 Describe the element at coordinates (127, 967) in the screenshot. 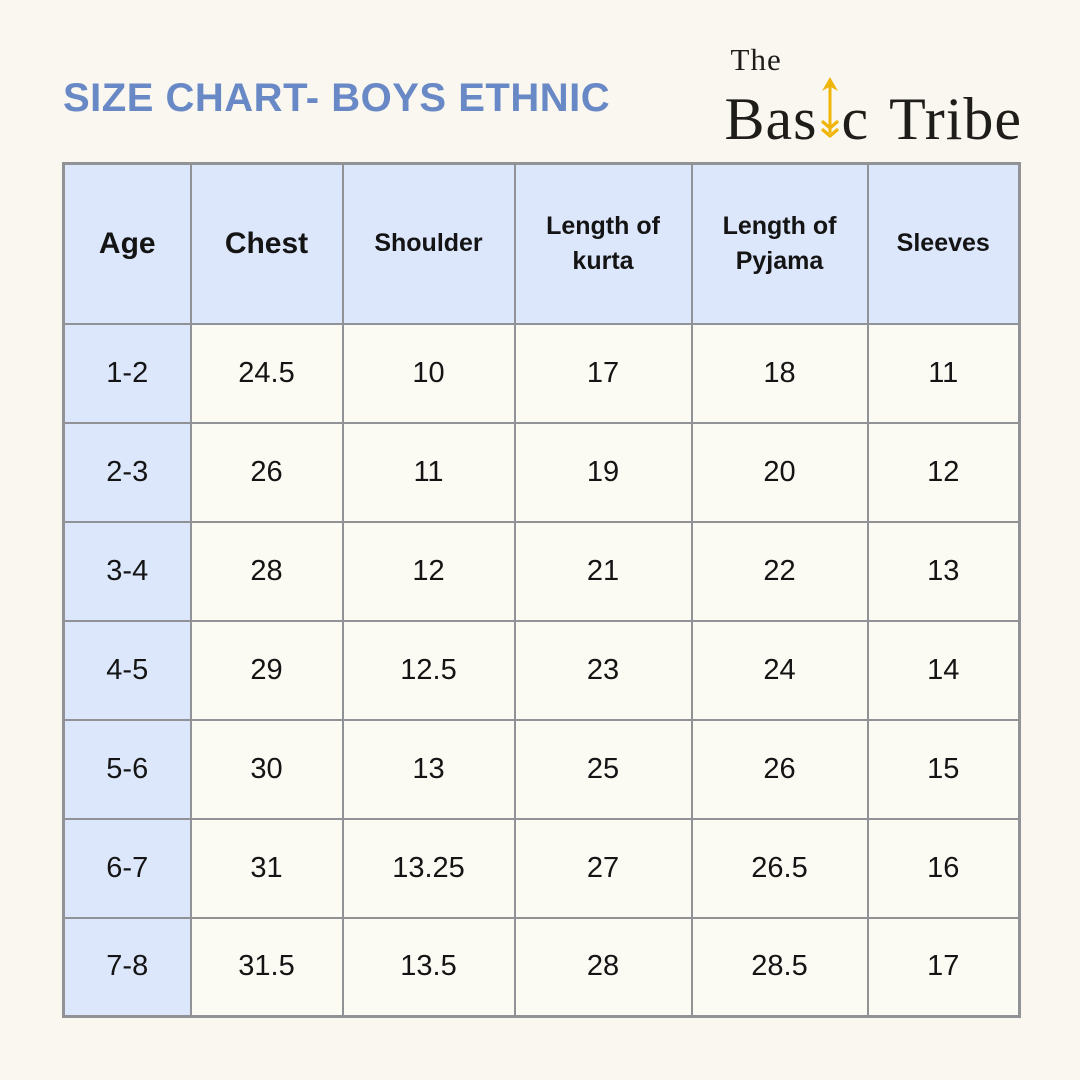

I see `age-cell: 7-8` at that location.